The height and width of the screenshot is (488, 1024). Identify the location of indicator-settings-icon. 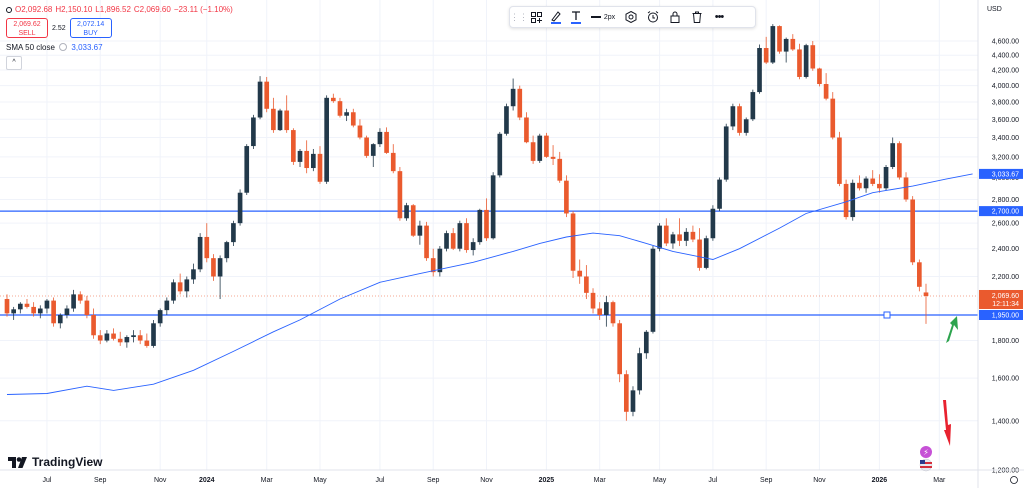
(63, 47).